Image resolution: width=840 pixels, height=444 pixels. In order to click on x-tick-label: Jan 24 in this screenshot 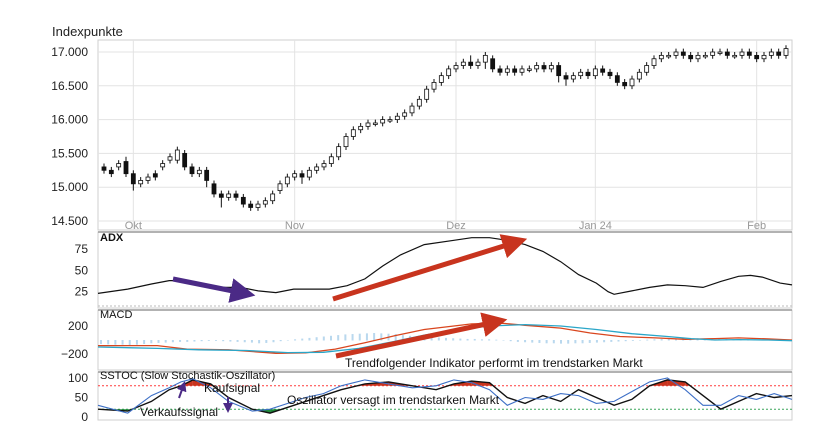, I will do `click(595, 226)`.